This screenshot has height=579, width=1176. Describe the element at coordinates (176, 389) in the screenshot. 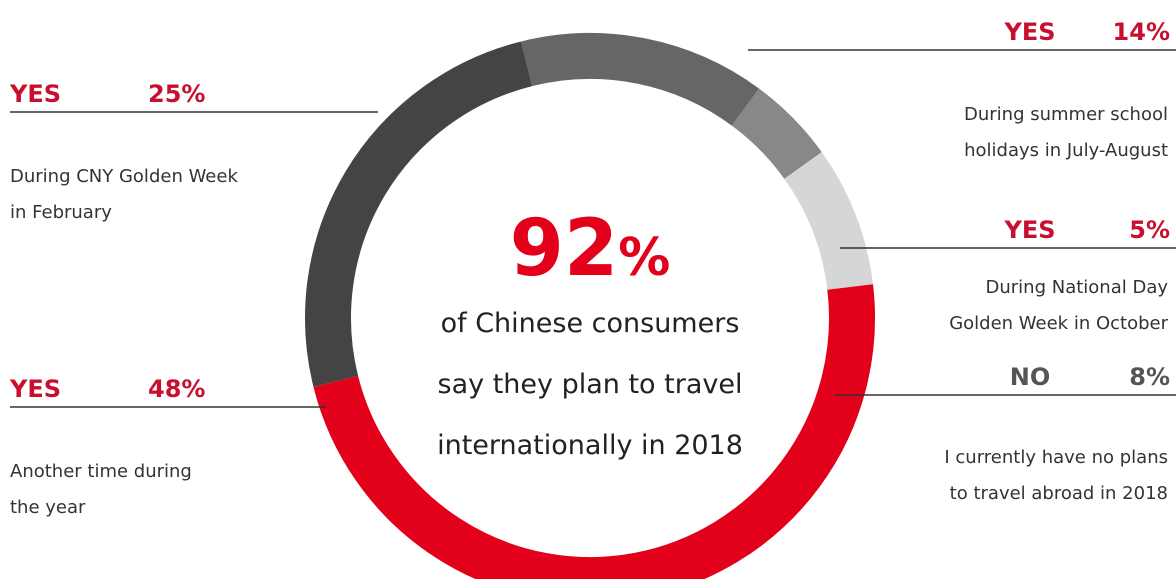

I see `percent-label-4: 48%` at that location.